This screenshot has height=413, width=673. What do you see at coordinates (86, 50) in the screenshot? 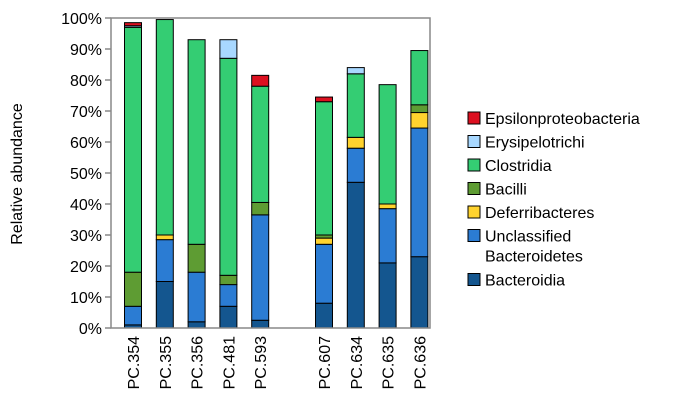
I see `y-tick-label: 90%` at bounding box center [86, 50].